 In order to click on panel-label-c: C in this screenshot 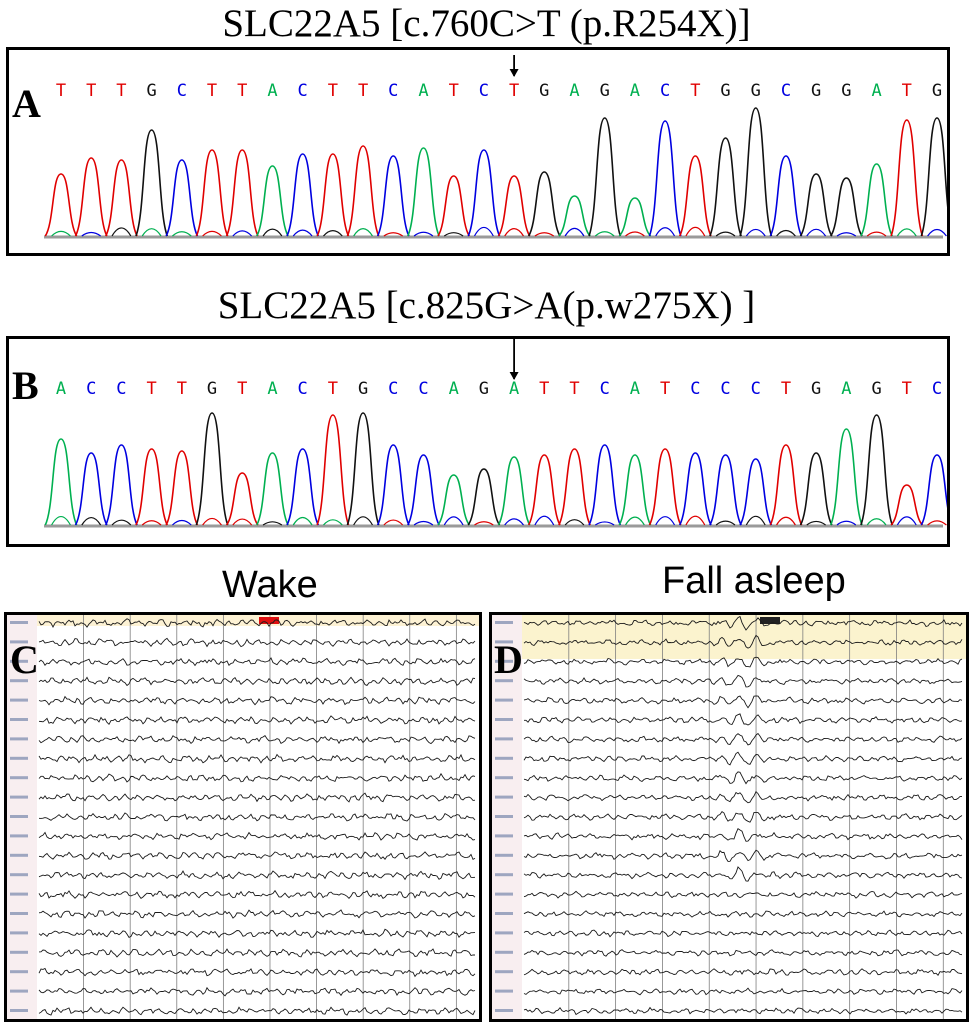, I will do `click(24, 659)`.